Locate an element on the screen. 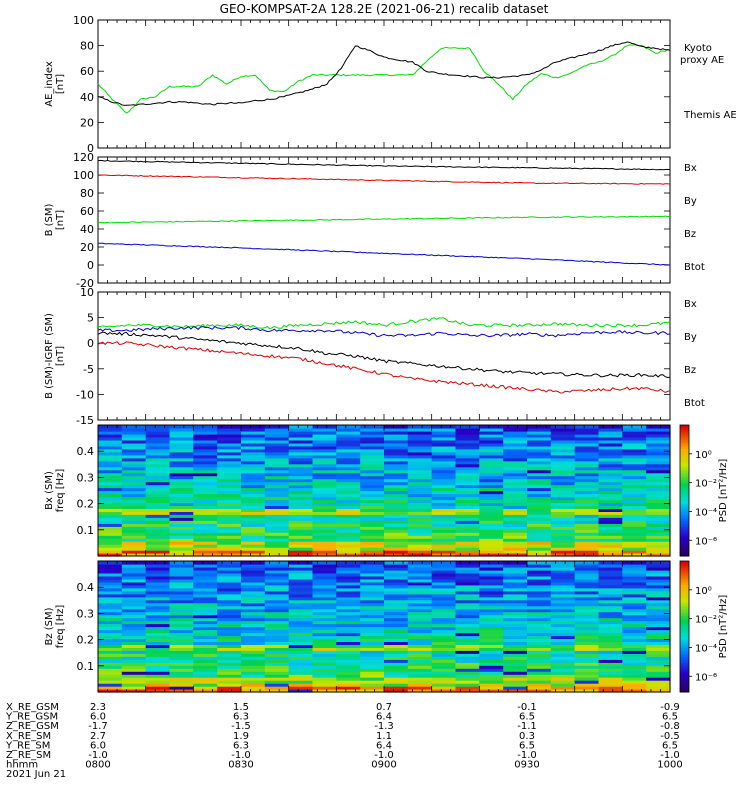  y-tick-label: 0.2 is located at coordinates (86, 640).